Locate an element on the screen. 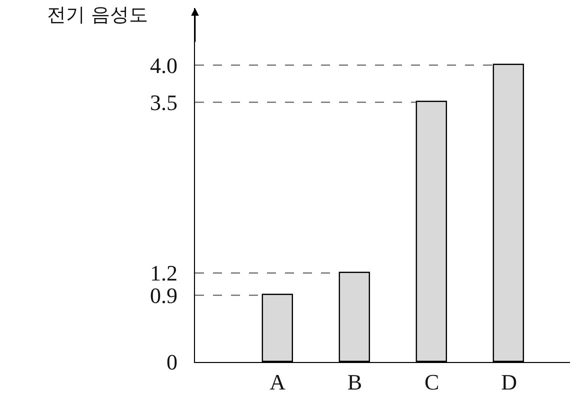 The image size is (583, 410). x-tick-label: A is located at coordinates (278, 382).